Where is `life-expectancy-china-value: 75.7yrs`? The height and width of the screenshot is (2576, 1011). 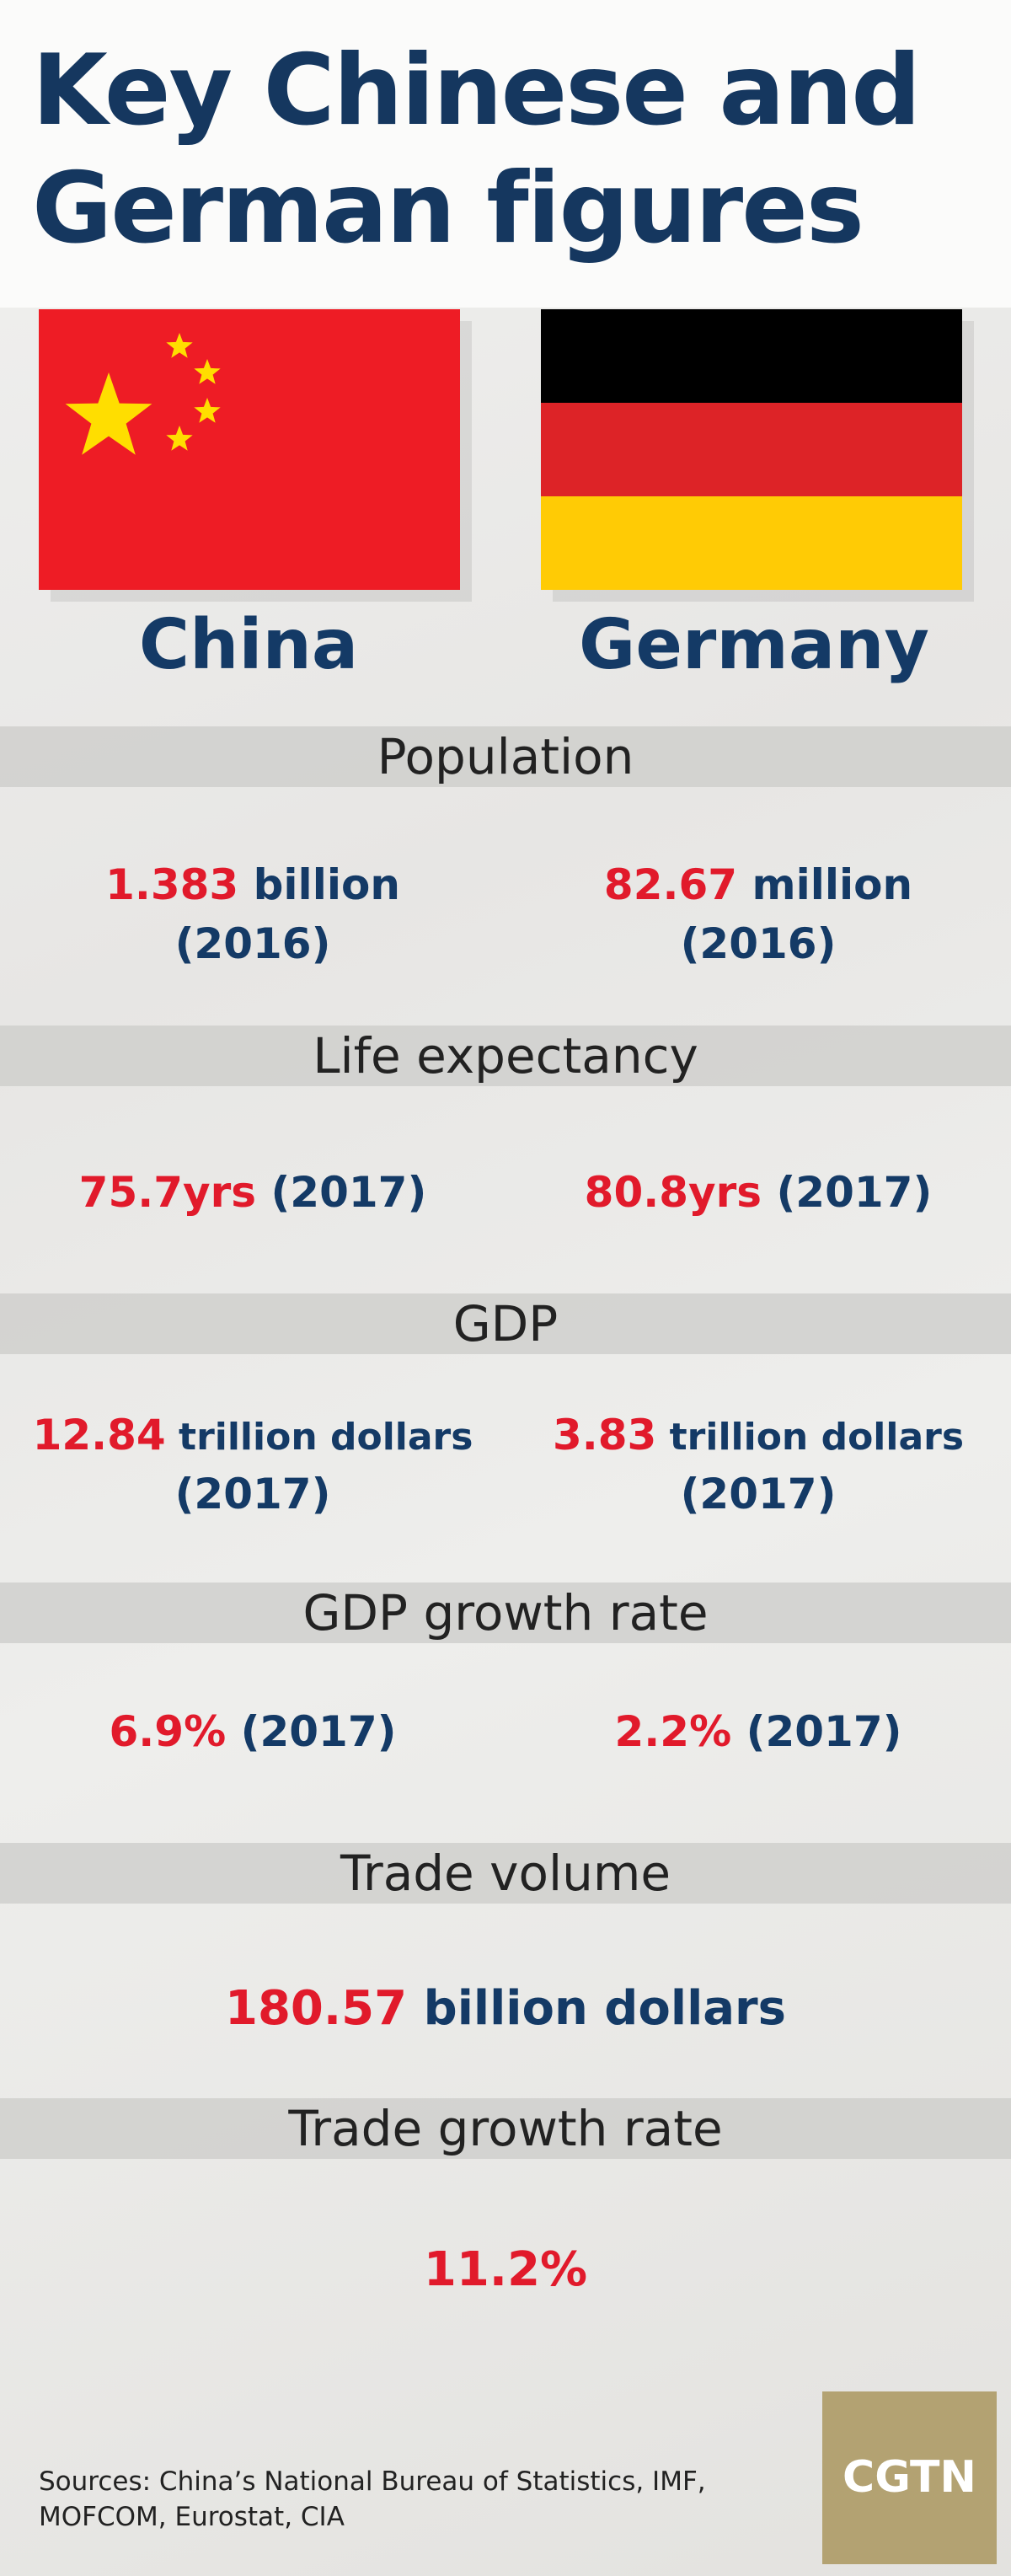
life-expectancy-china-value: 75.7yrs is located at coordinates (167, 1192).